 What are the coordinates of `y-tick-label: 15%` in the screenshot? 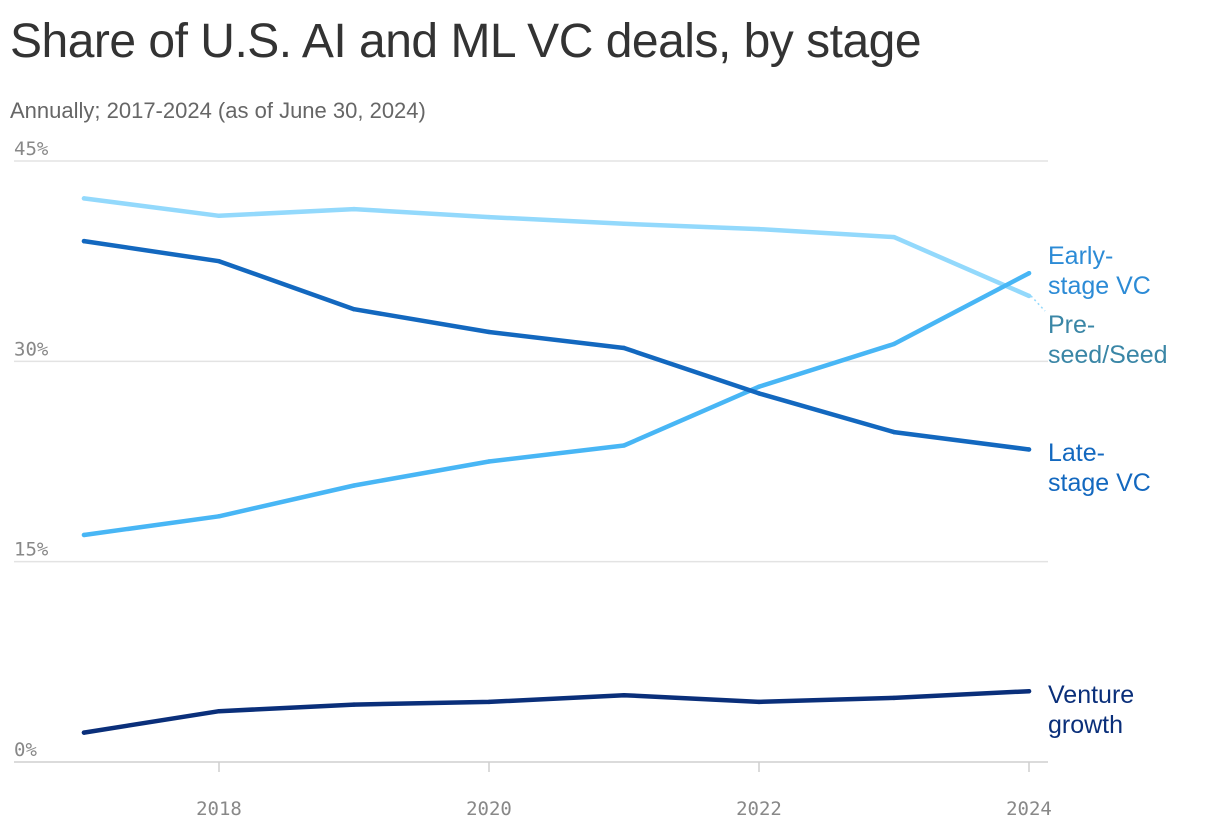 It's located at (31, 550).